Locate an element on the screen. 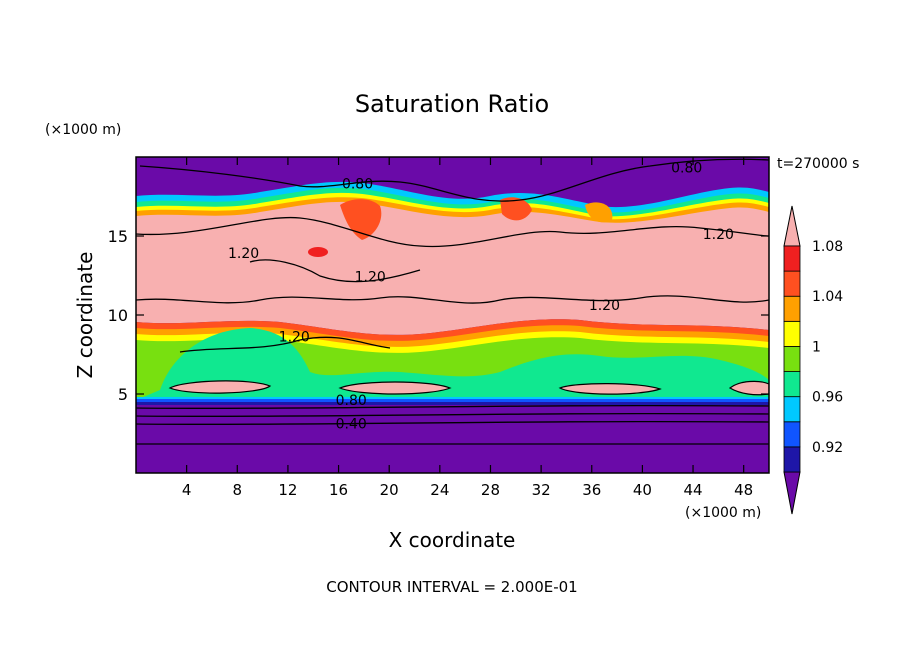 This screenshot has height=654, width=904. x-tick-label: 20 is located at coordinates (389, 490).